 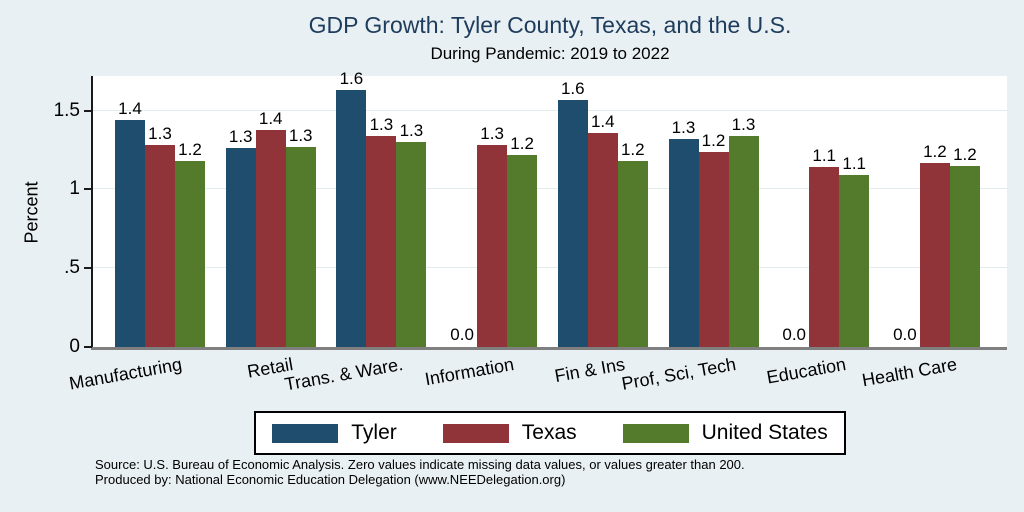 What do you see at coordinates (475, 433) in the screenshot?
I see `legend-swatch-texas` at bounding box center [475, 433].